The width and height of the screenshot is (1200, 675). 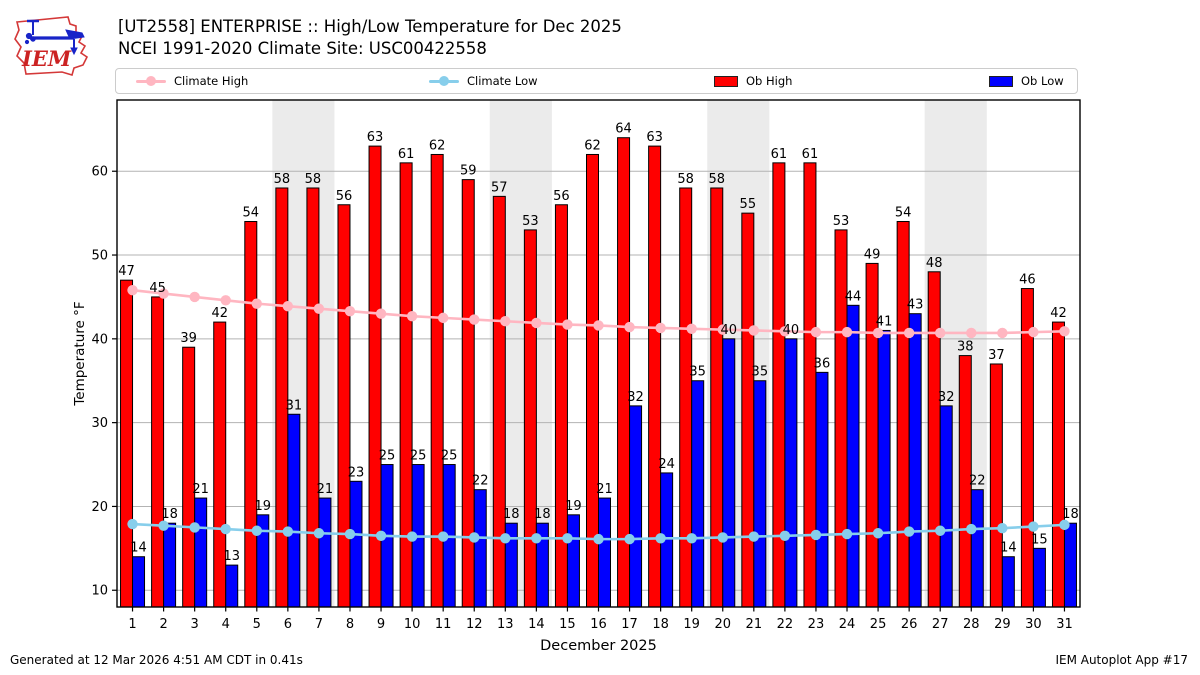 What do you see at coordinates (1027, 280) in the screenshot?
I see `ob-high-label: 46` at bounding box center [1027, 280].